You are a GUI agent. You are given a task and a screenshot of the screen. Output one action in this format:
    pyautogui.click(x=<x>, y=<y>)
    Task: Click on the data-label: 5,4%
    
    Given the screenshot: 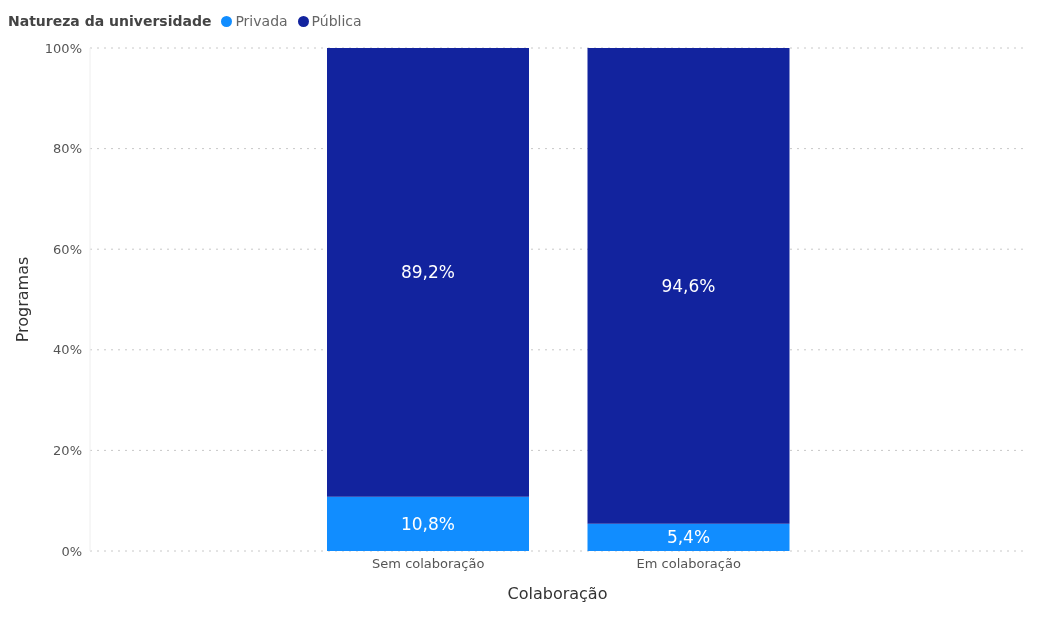 What is the action you would take?
    pyautogui.click(x=688, y=537)
    